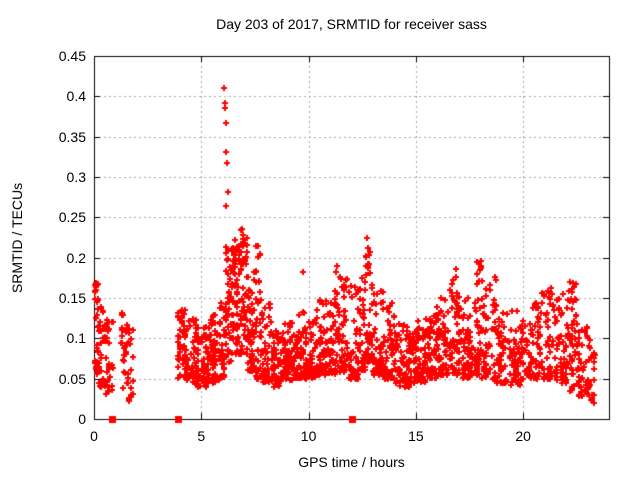 The image size is (640, 480). What do you see at coordinates (72, 217) in the screenshot?
I see `y-tick-label: 0.25` at bounding box center [72, 217].